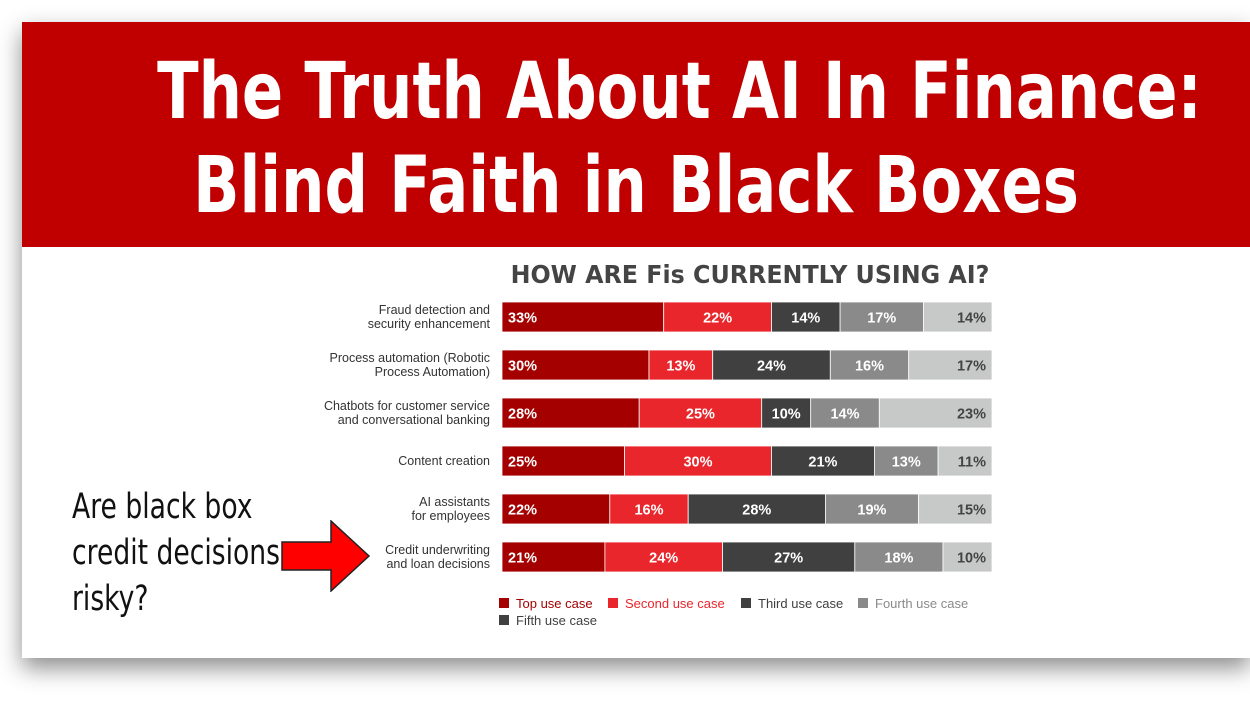  Describe the element at coordinates (450, 516) in the screenshot. I see `category-label: for employees` at that location.